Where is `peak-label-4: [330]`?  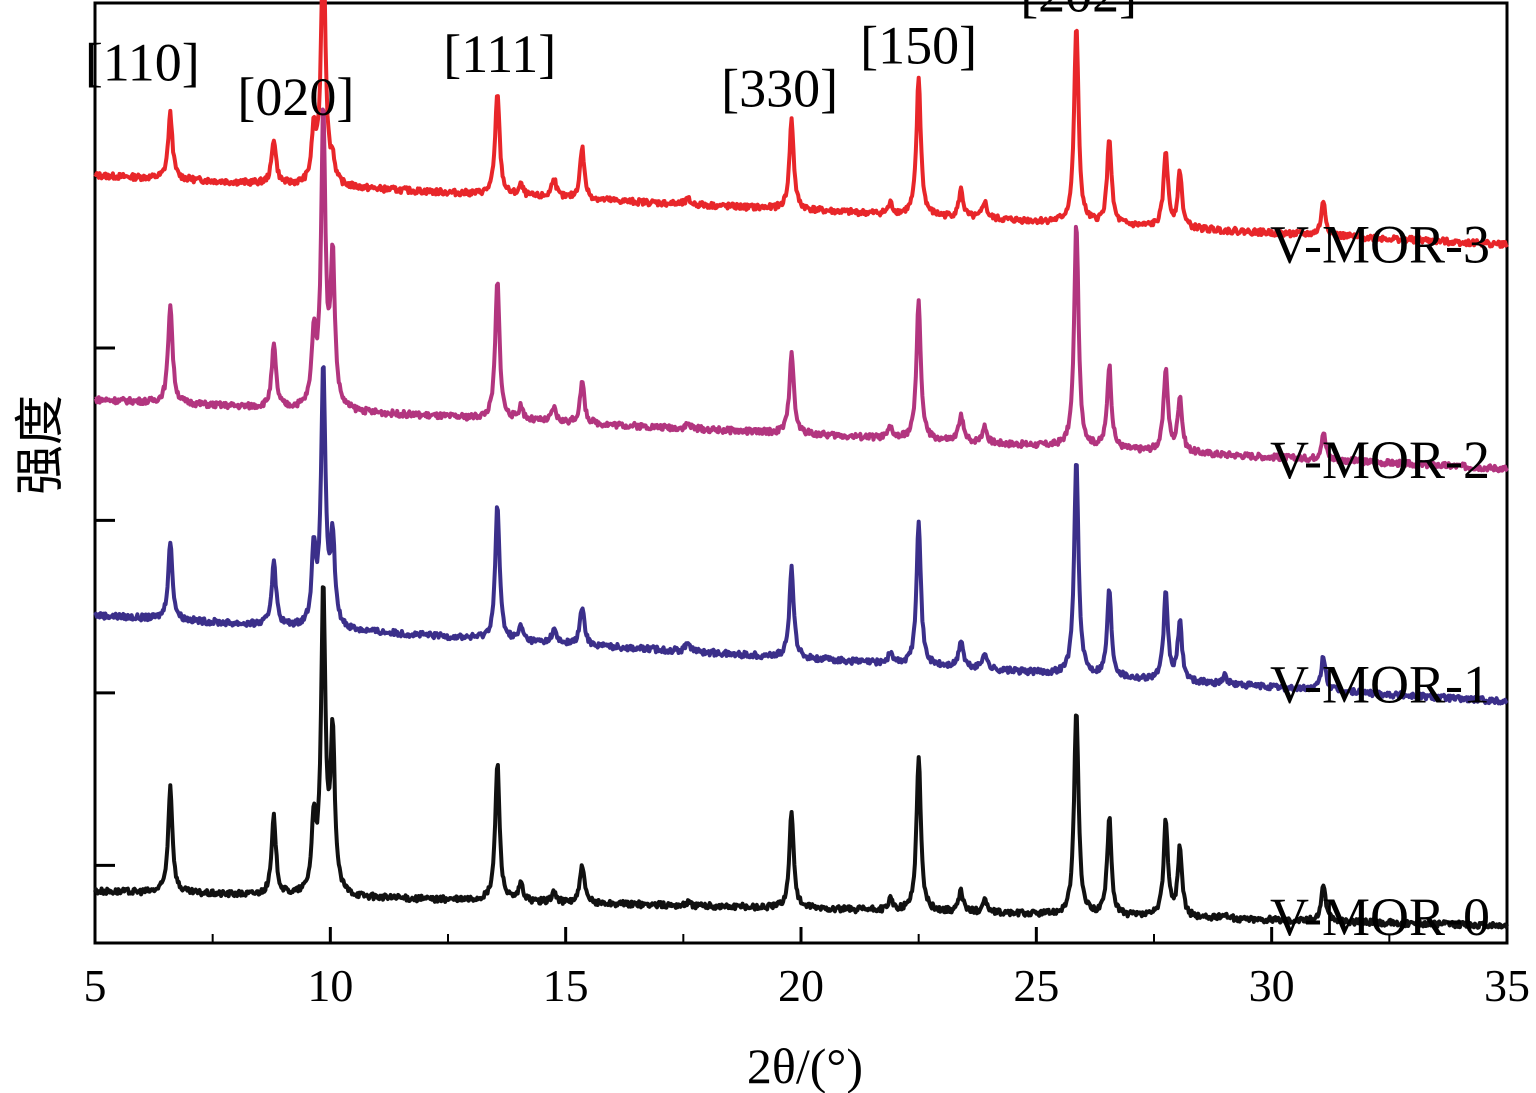
peak-label-4: [330] is located at coordinates (779, 88).